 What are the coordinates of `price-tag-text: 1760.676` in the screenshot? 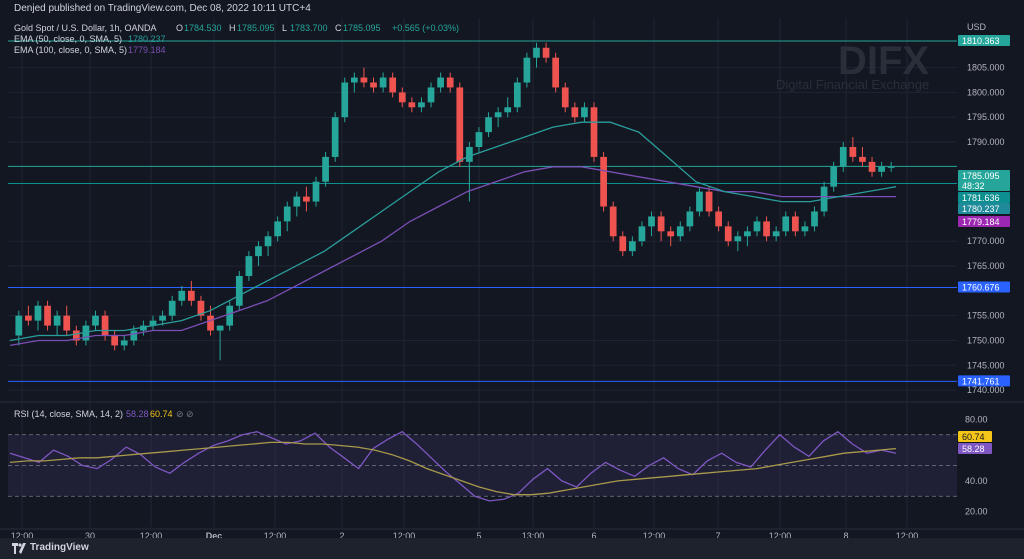 It's located at (981, 288).